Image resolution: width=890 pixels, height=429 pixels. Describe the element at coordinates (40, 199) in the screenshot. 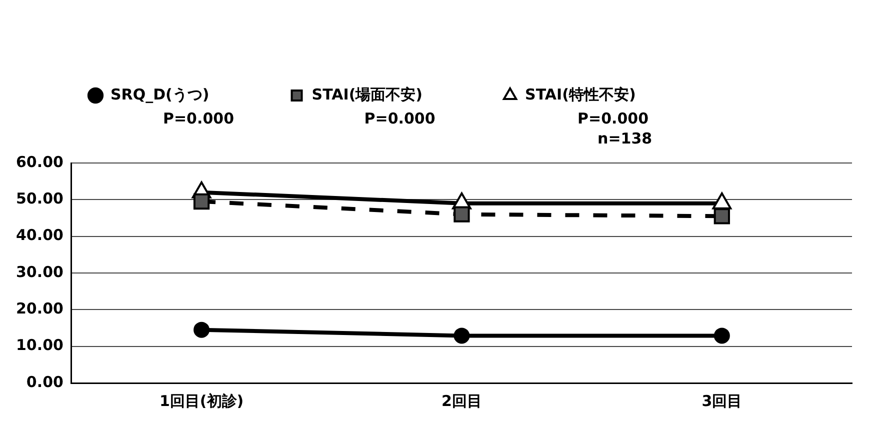

I see `y-tick-label: 50.00` at that location.